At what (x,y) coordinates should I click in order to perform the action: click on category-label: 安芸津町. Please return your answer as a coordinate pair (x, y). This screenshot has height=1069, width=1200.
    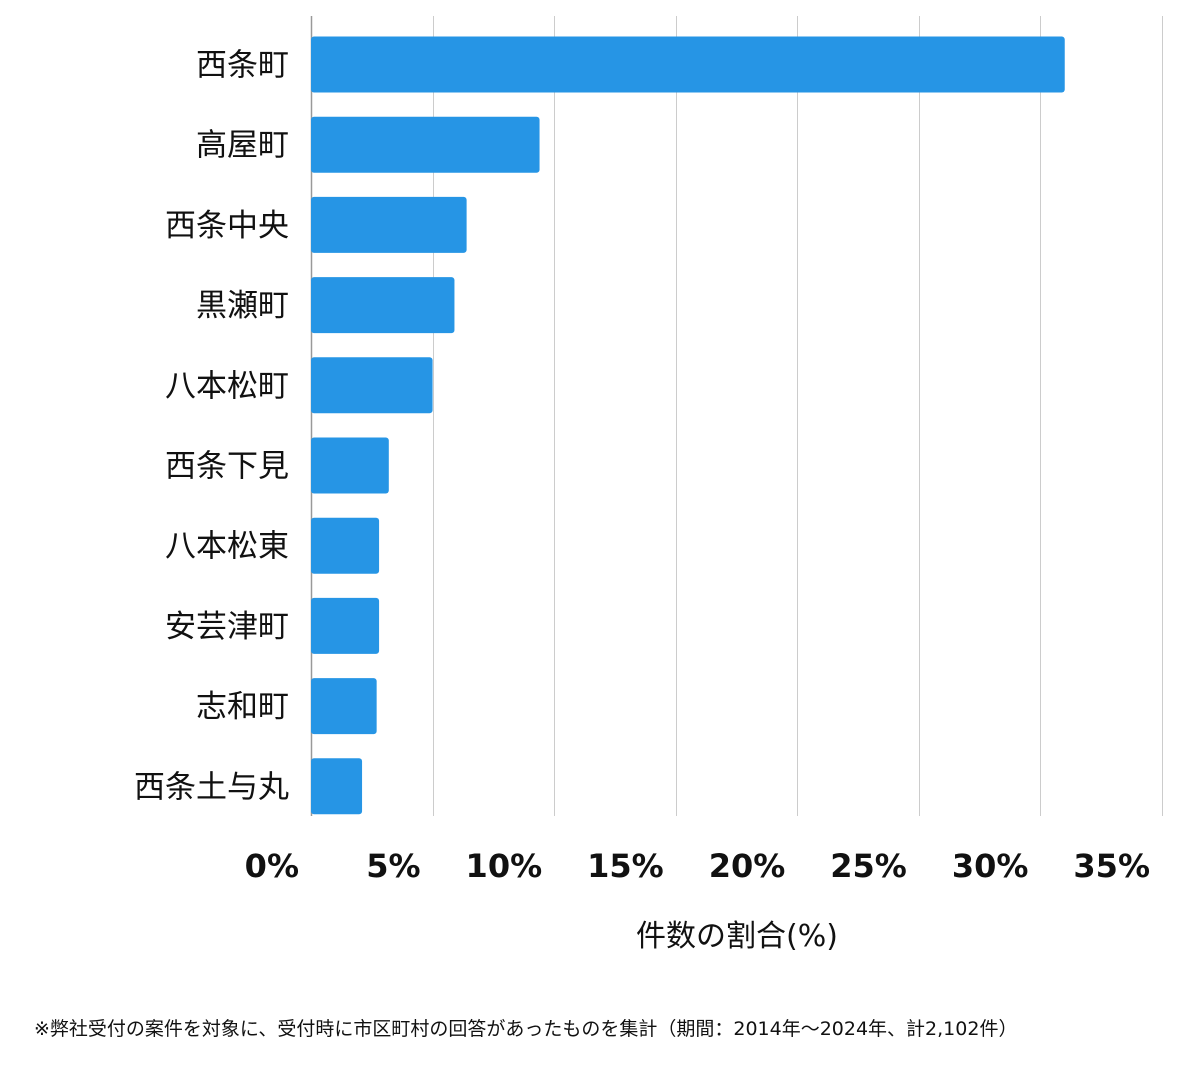
    Looking at the image, I should click on (227, 627).